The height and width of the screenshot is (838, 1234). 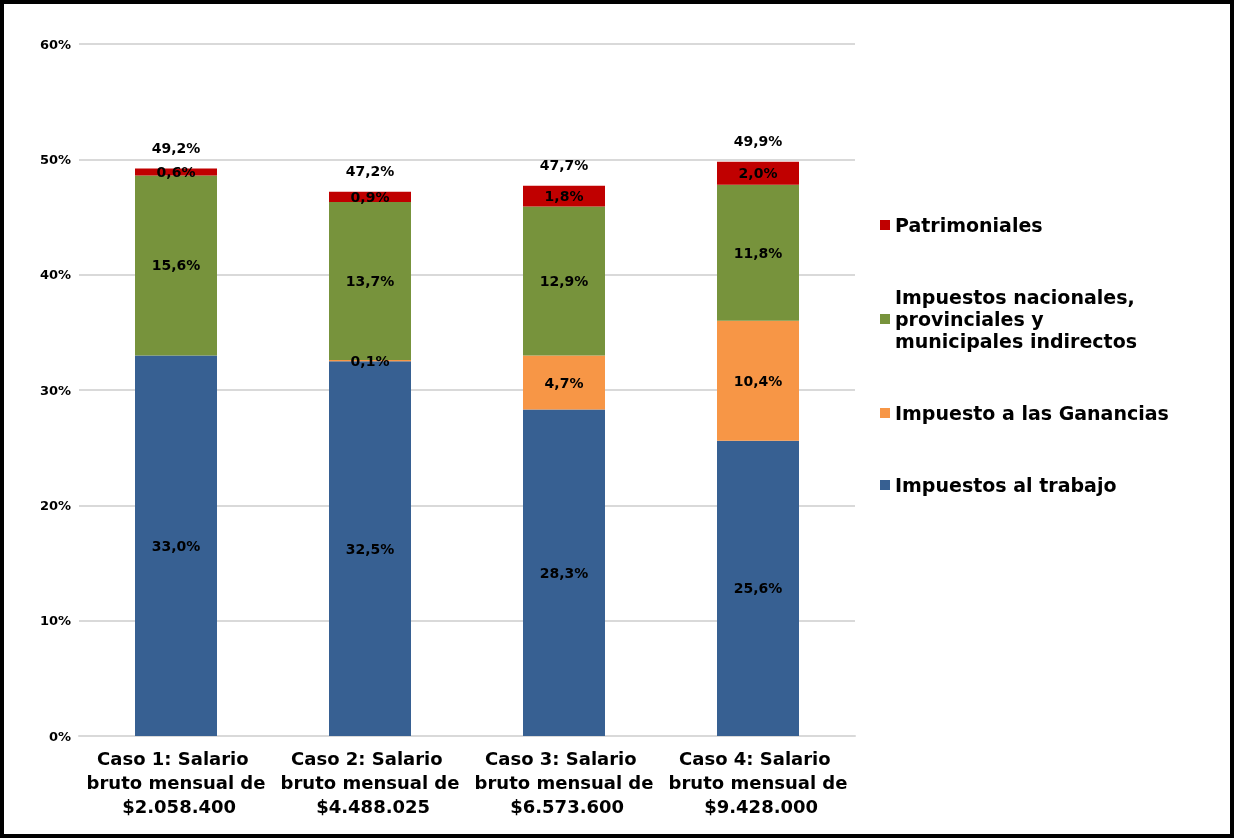 I want to click on x-tick-label: Caso 2: Salario bruto mensual de $4.488.025, so click(x=370, y=782).